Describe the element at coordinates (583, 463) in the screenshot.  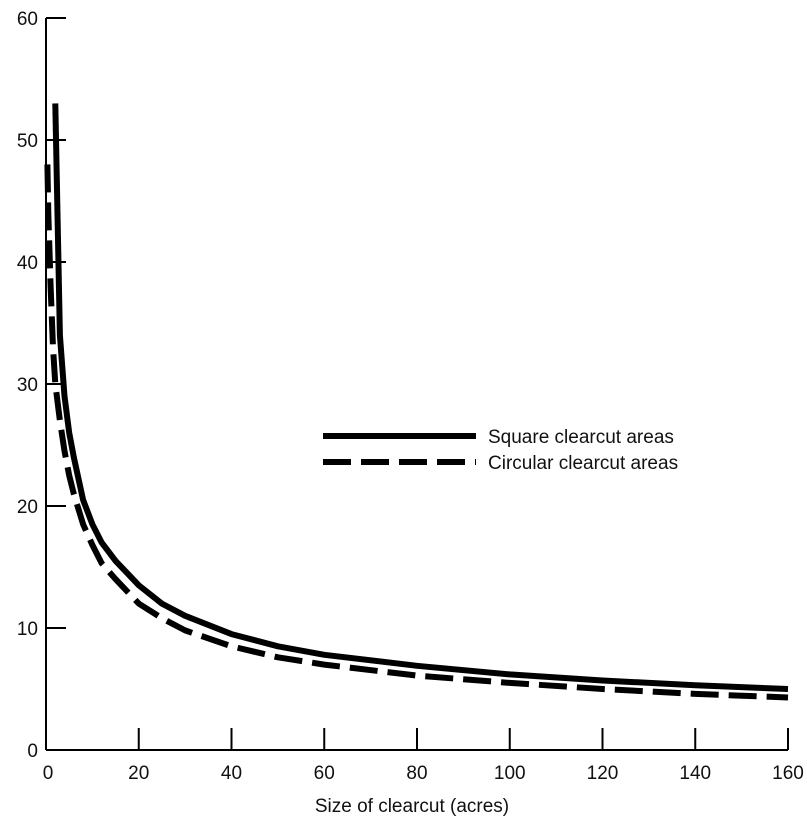
I see `circular-legend-label: Circular clearcut areas` at that location.